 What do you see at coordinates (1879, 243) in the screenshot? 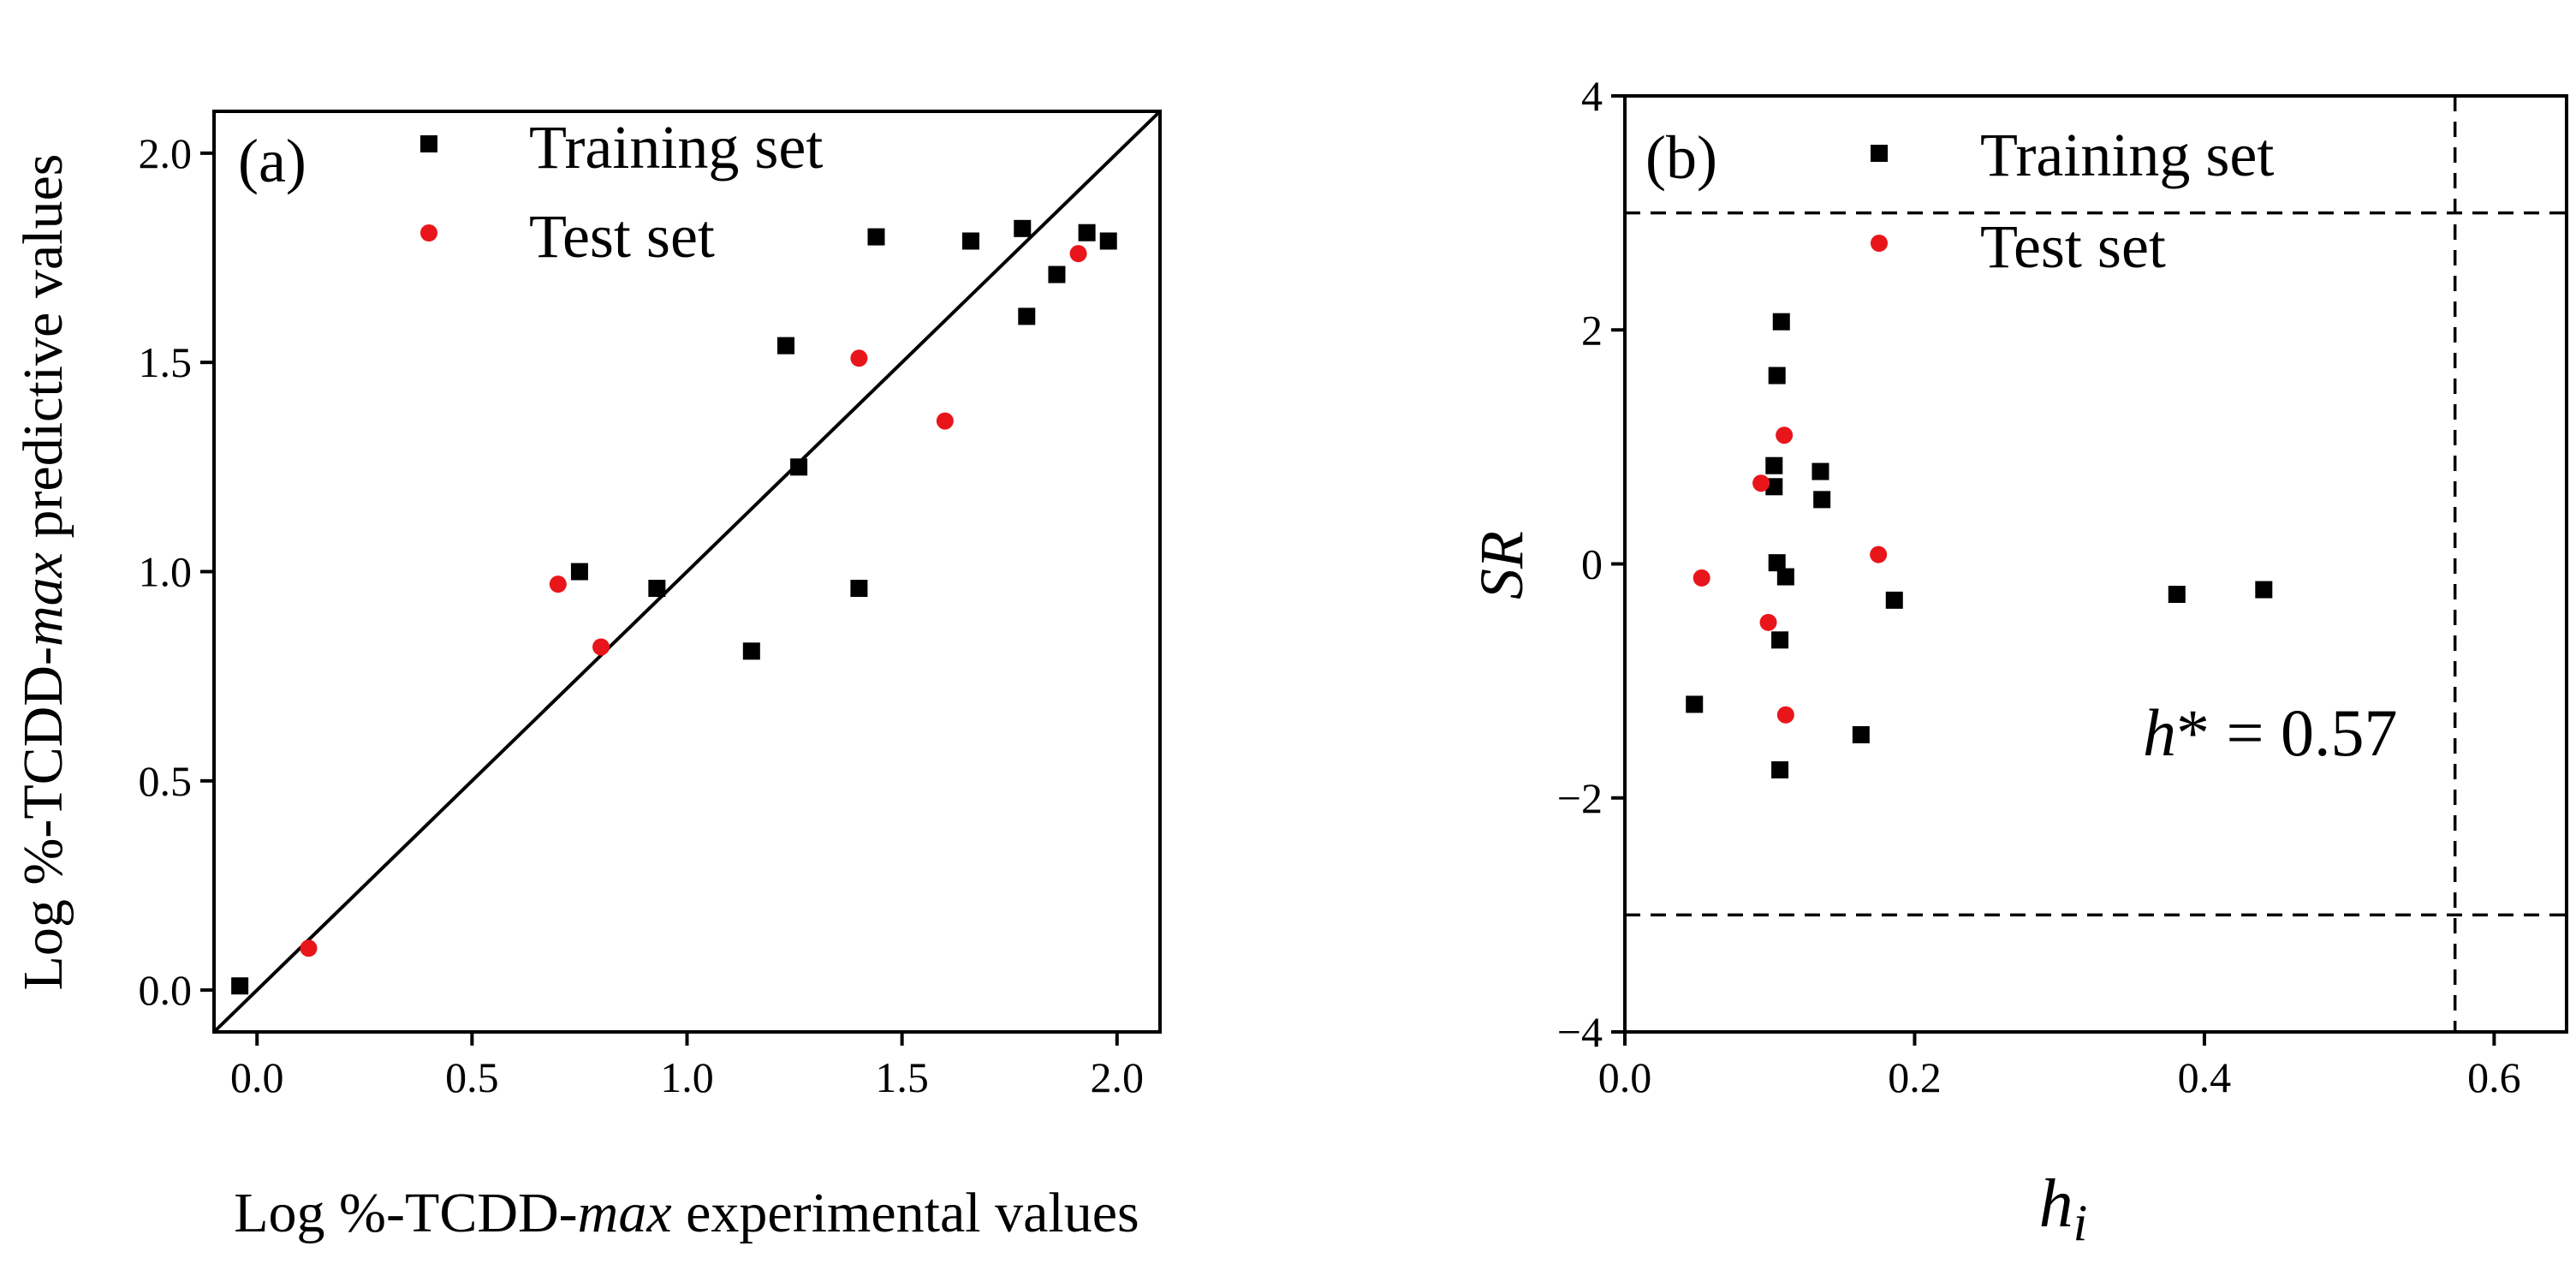
I see `b-legend-test-marker` at bounding box center [1879, 243].